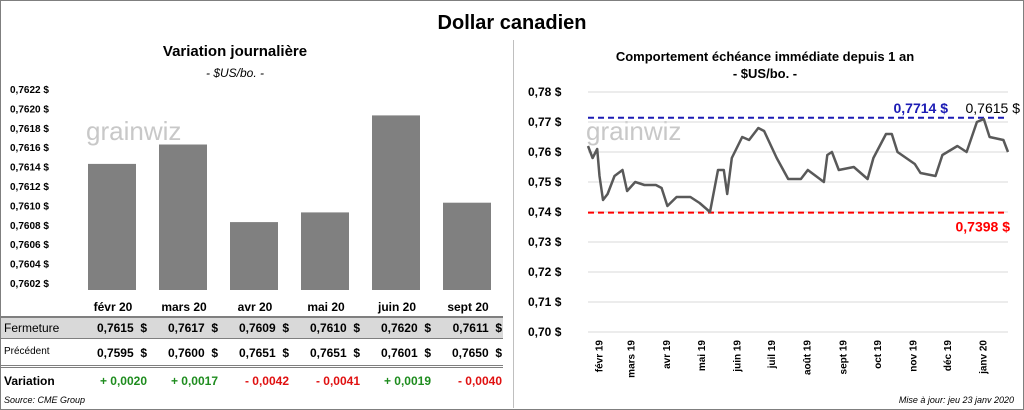 Image resolution: width=1024 pixels, height=410 pixels. Describe the element at coordinates (956, 400) in the screenshot. I see `update-note: Mise à jour: jeu 23 janv 2020` at that location.